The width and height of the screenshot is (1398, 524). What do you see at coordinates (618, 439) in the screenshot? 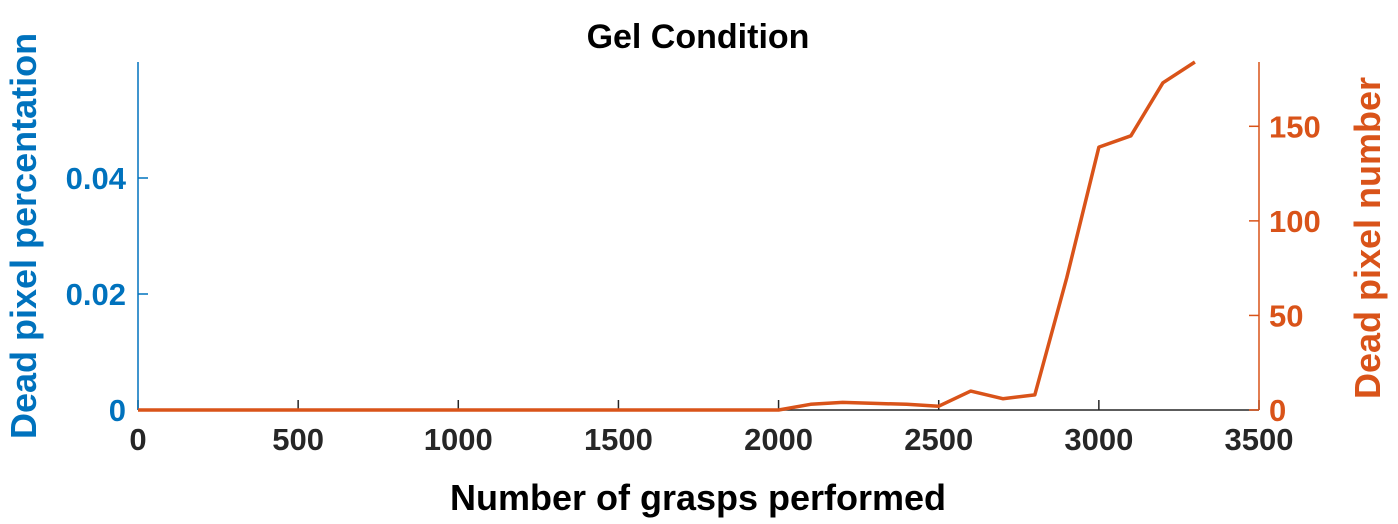
I see `x-tick-label: 1500` at bounding box center [618, 439].